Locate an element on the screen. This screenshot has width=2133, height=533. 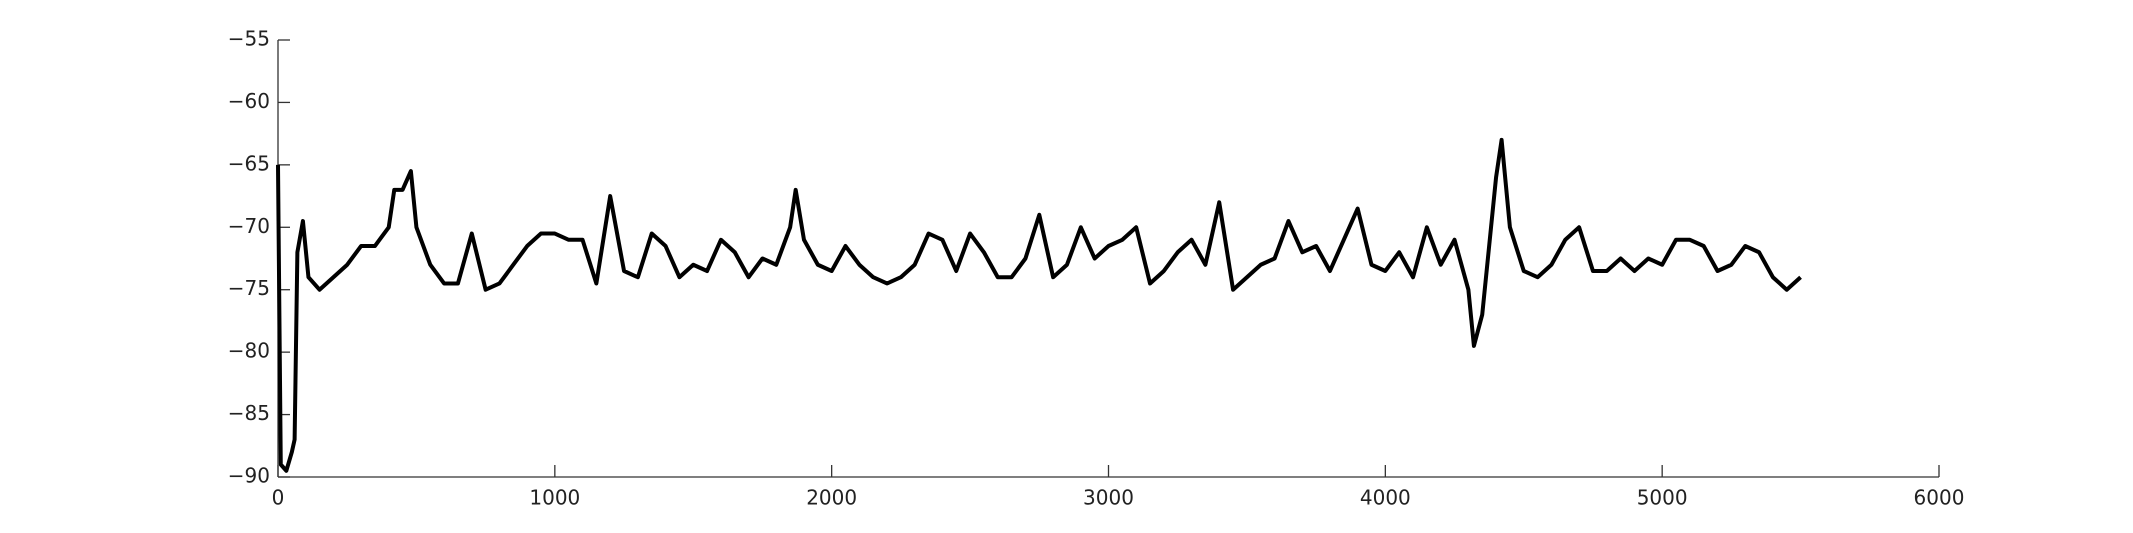
y-tick-label: −55 is located at coordinates (249, 39).